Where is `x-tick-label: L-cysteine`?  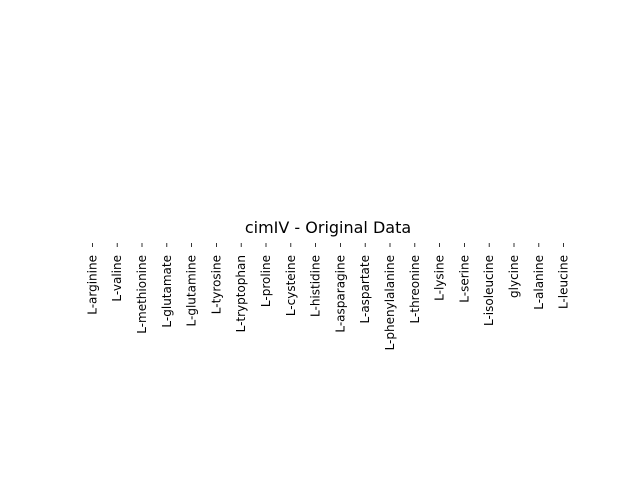 x-tick-label: L-cysteine is located at coordinates (291, 285).